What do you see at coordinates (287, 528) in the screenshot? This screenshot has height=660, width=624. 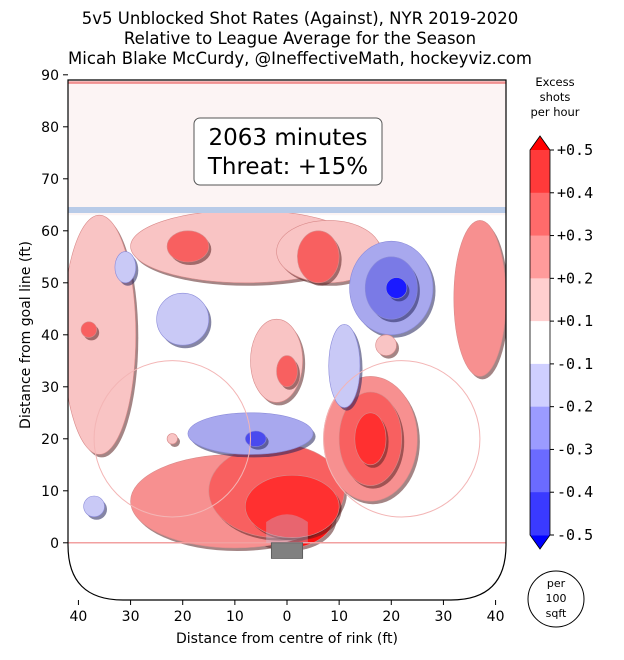 I see `goal-crease` at bounding box center [287, 528].